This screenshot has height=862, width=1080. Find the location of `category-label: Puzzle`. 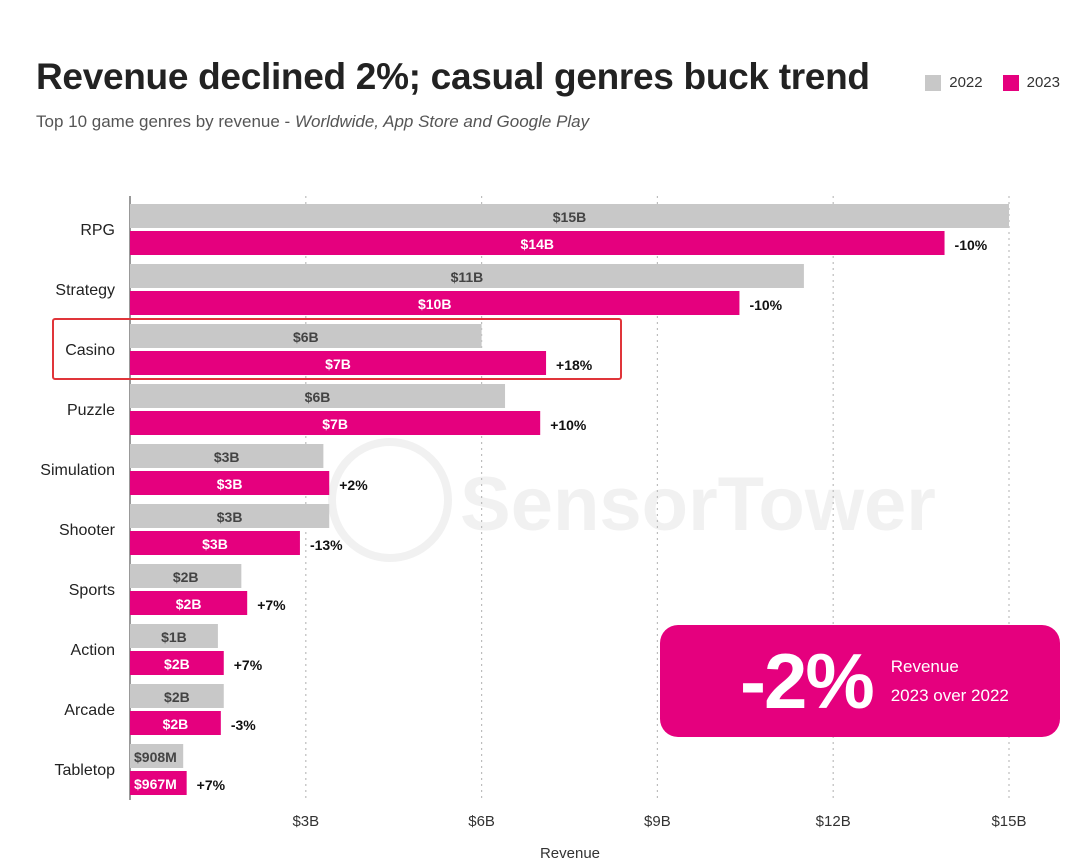

category-label: Puzzle is located at coordinates (91, 410).